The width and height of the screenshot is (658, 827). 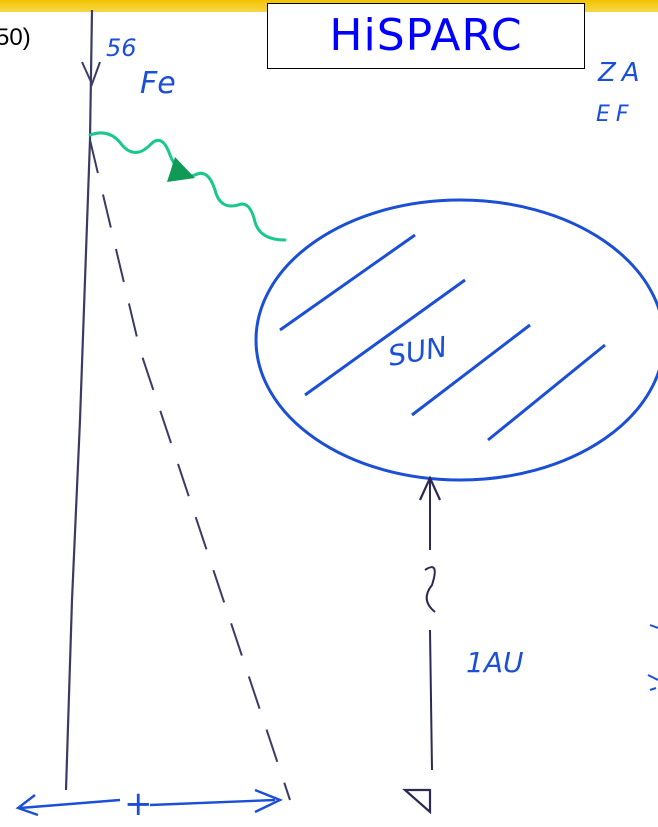 What do you see at coordinates (652, 657) in the screenshot?
I see `edge-mark` at bounding box center [652, 657].